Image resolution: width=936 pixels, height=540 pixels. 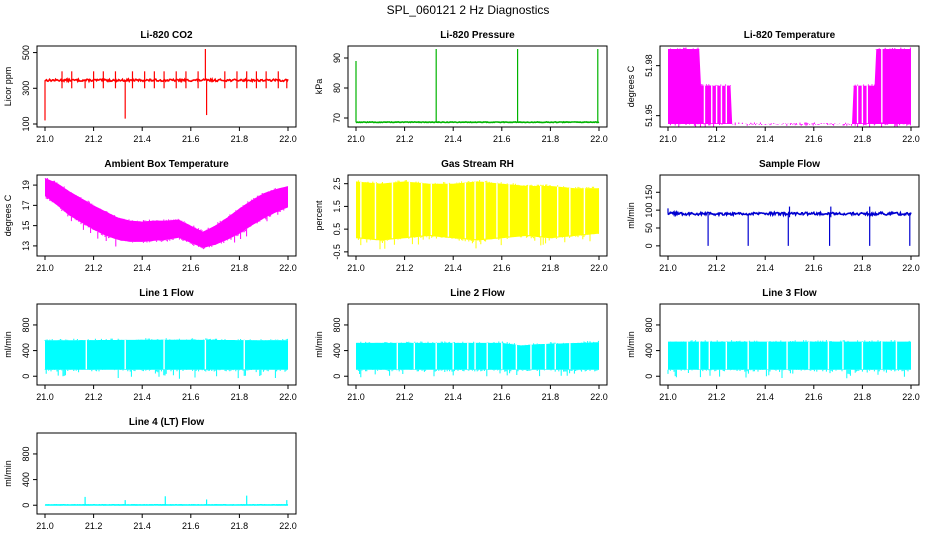 What do you see at coordinates (649, 228) in the screenshot?
I see `y-tick-label: 50` at bounding box center [649, 228].